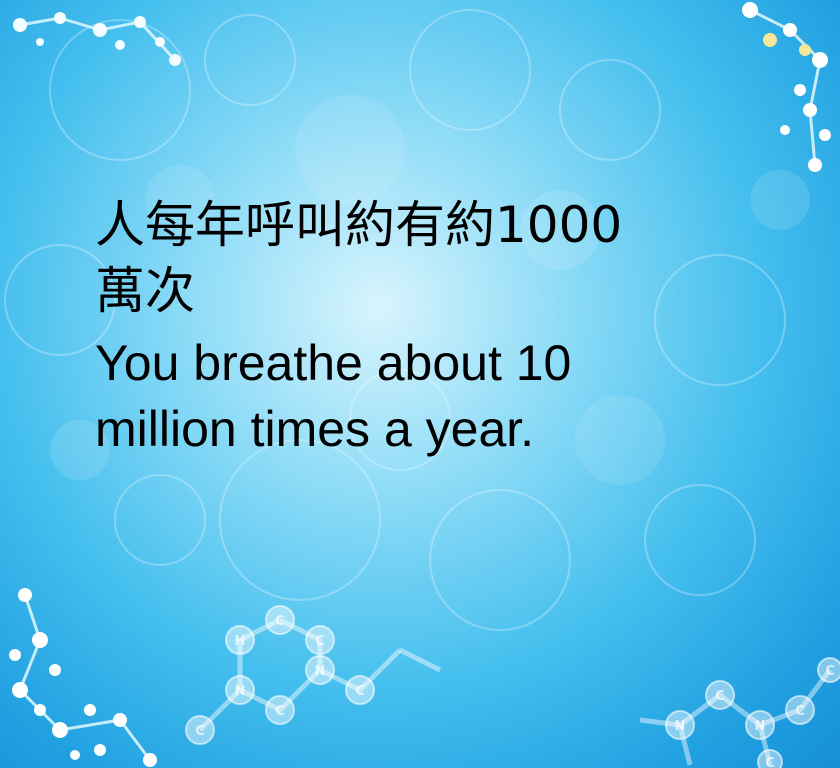 The image size is (840, 768). I want to click on molecule-bottom-center: C N C N C H C C, so click(313, 675).